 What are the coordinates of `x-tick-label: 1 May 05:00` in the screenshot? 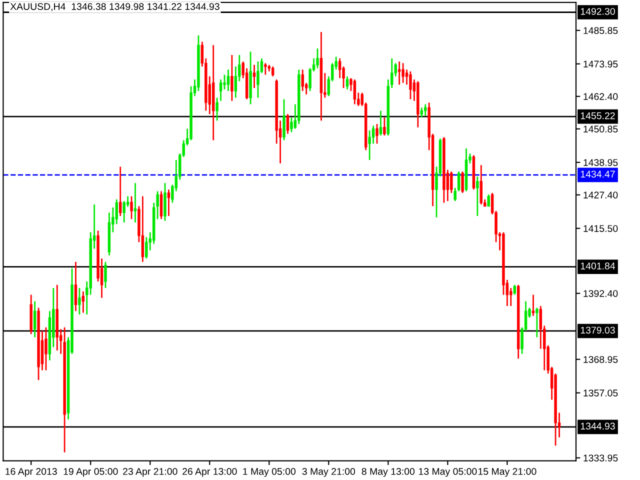 It's located at (269, 472).